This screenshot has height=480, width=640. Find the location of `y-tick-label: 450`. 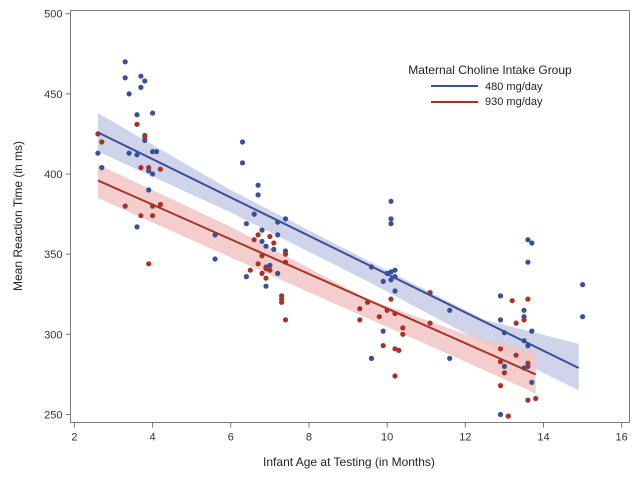

y-tick-label: 450 is located at coordinates (53, 95).